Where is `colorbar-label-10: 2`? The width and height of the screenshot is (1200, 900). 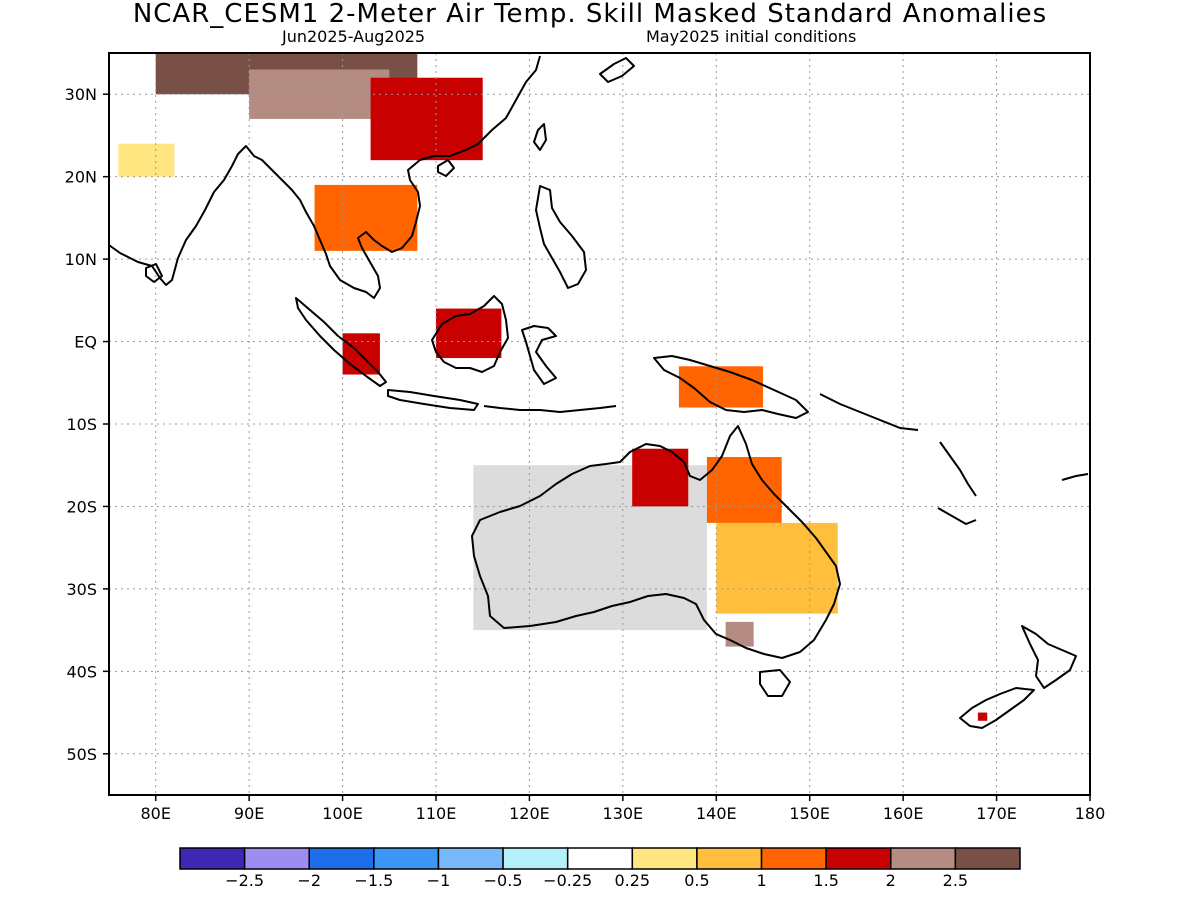
colorbar-label-10: 2 is located at coordinates (891, 880).